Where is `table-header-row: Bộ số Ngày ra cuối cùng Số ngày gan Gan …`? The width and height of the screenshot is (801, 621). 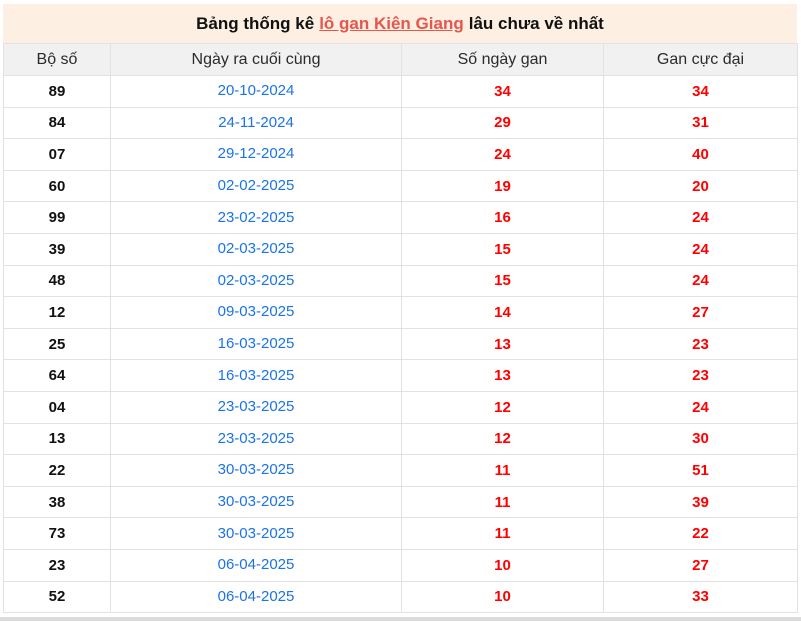
table-header-row: Bộ số Ngày ra cuối cùng Số ngày gan Gan … is located at coordinates (400, 59).